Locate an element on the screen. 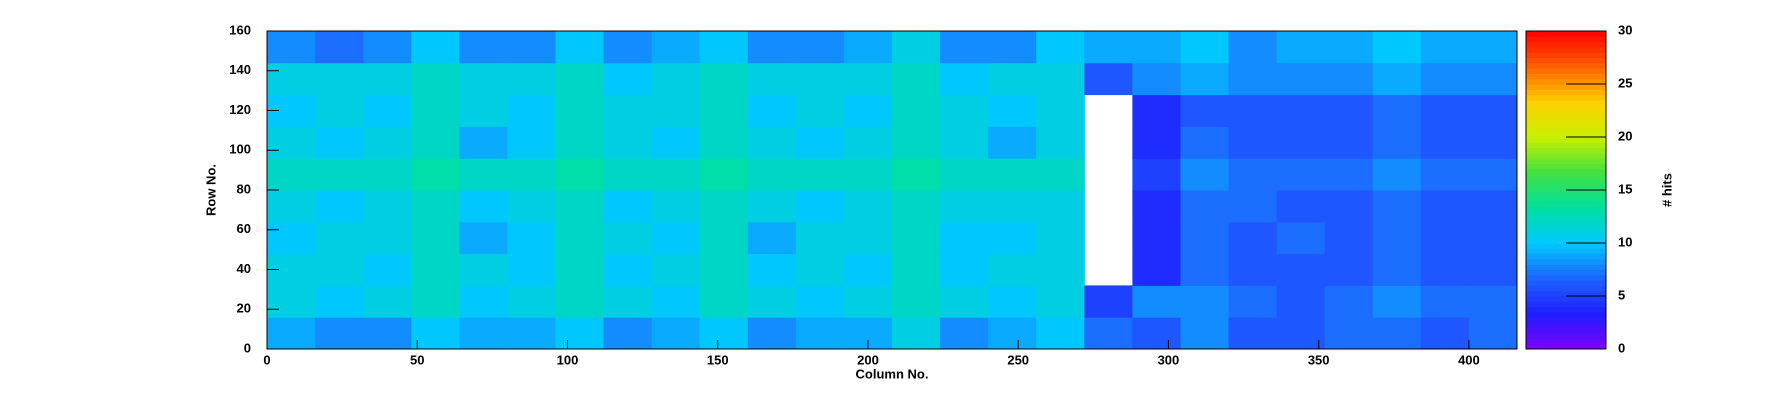 This screenshot has height=412, width=1784. x-axis-title: Column No. is located at coordinates (892, 373).